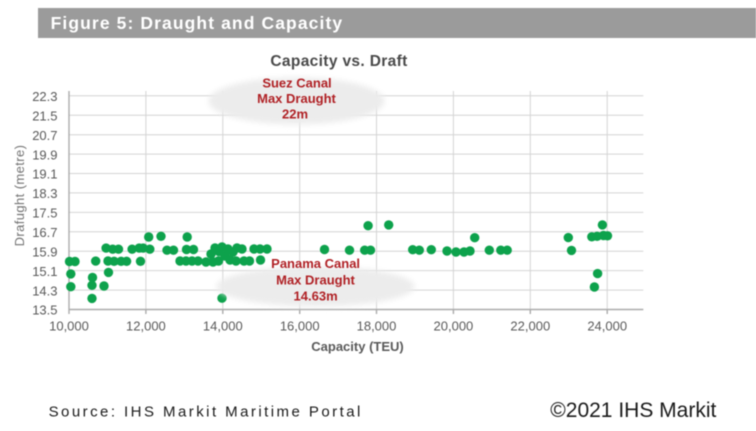 The height and width of the screenshot is (431, 756). I want to click on svg-text: Figure 5: Draught and Capacity, so click(197, 23).